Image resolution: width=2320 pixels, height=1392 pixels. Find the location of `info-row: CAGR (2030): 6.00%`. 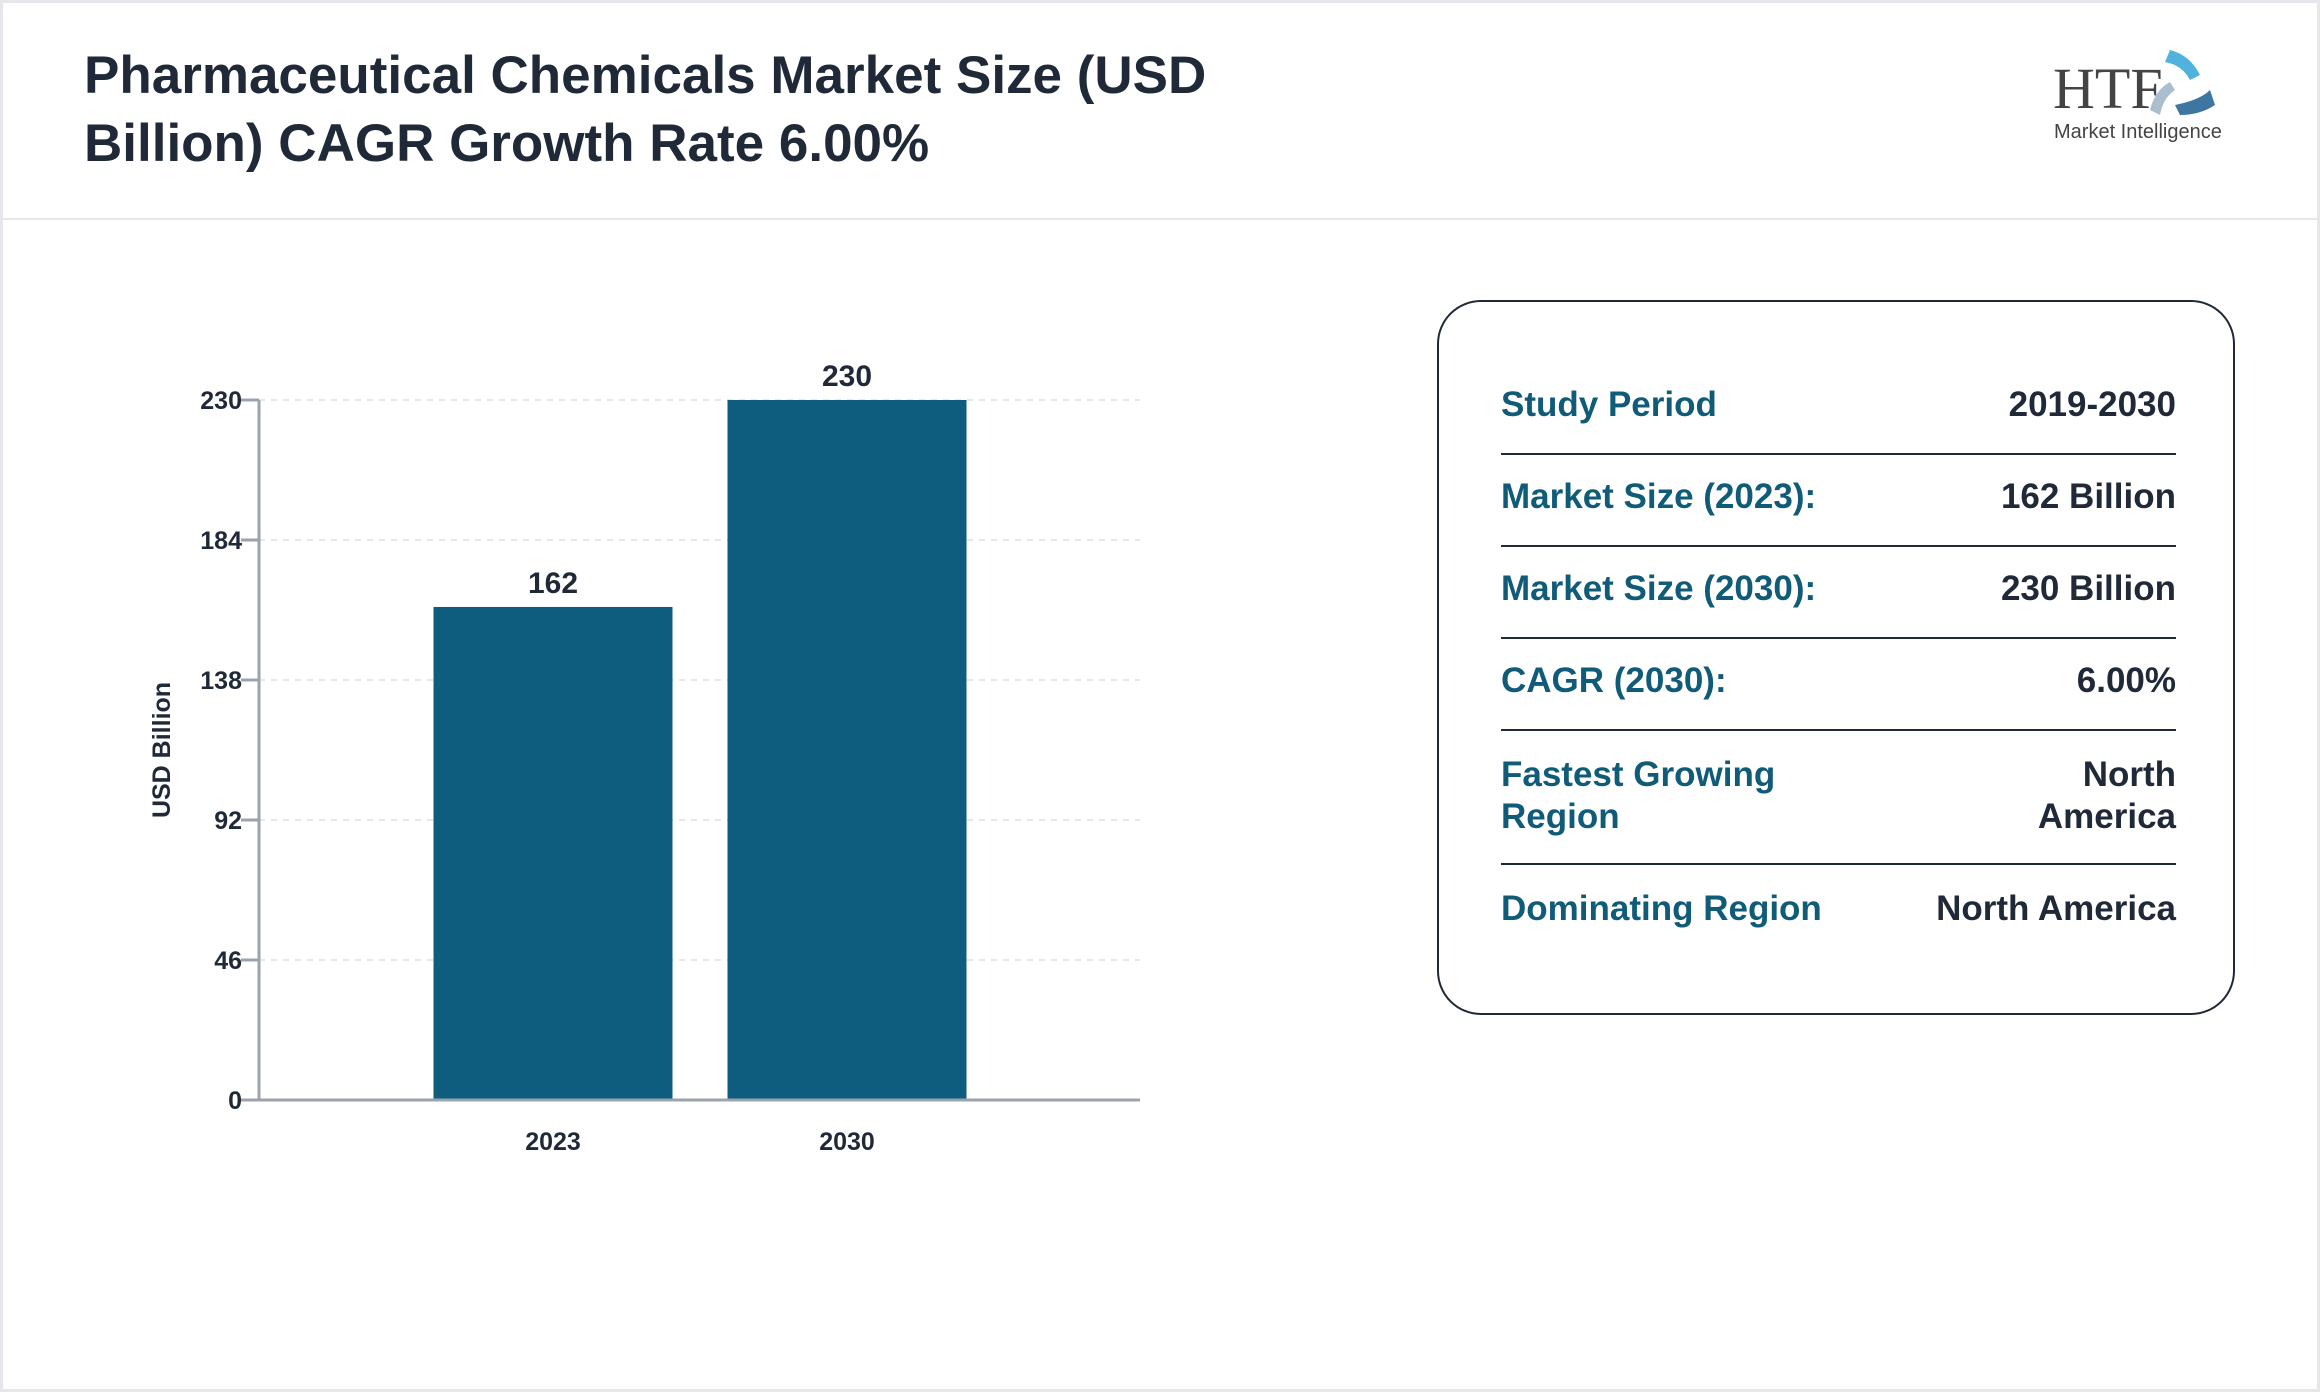

info-row: CAGR (2030): 6.00% is located at coordinates (1838, 681).